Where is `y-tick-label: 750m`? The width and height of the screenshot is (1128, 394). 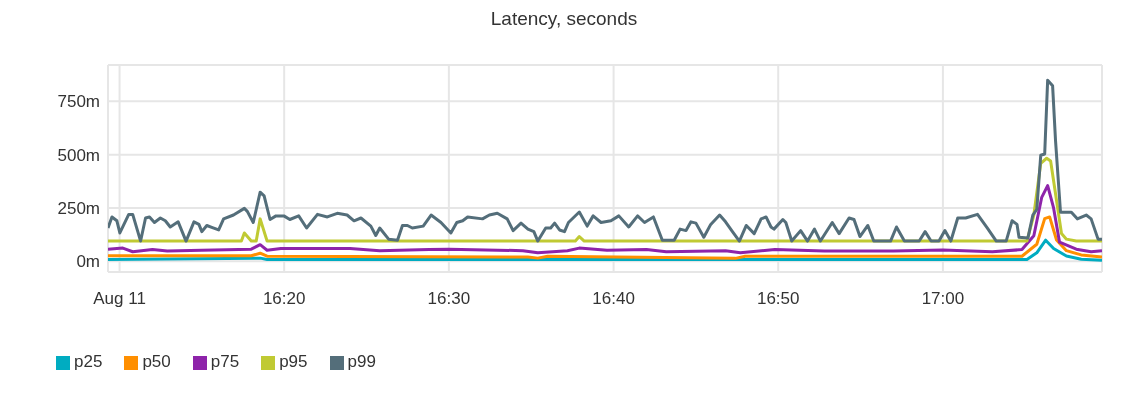 y-tick-label: 750m is located at coordinates (78, 102).